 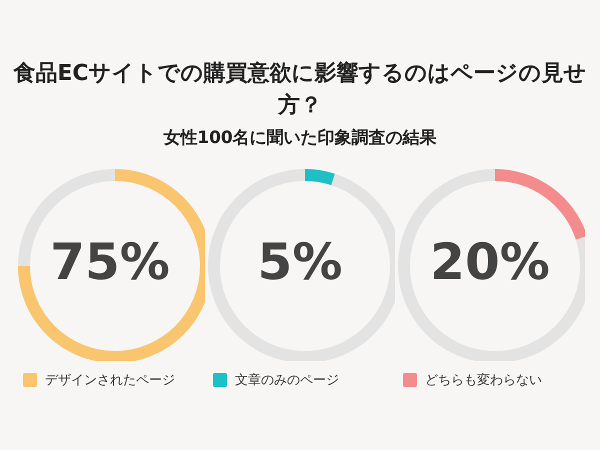 What do you see at coordinates (300, 261) in the screenshot?
I see `text: 5%` at bounding box center [300, 261].